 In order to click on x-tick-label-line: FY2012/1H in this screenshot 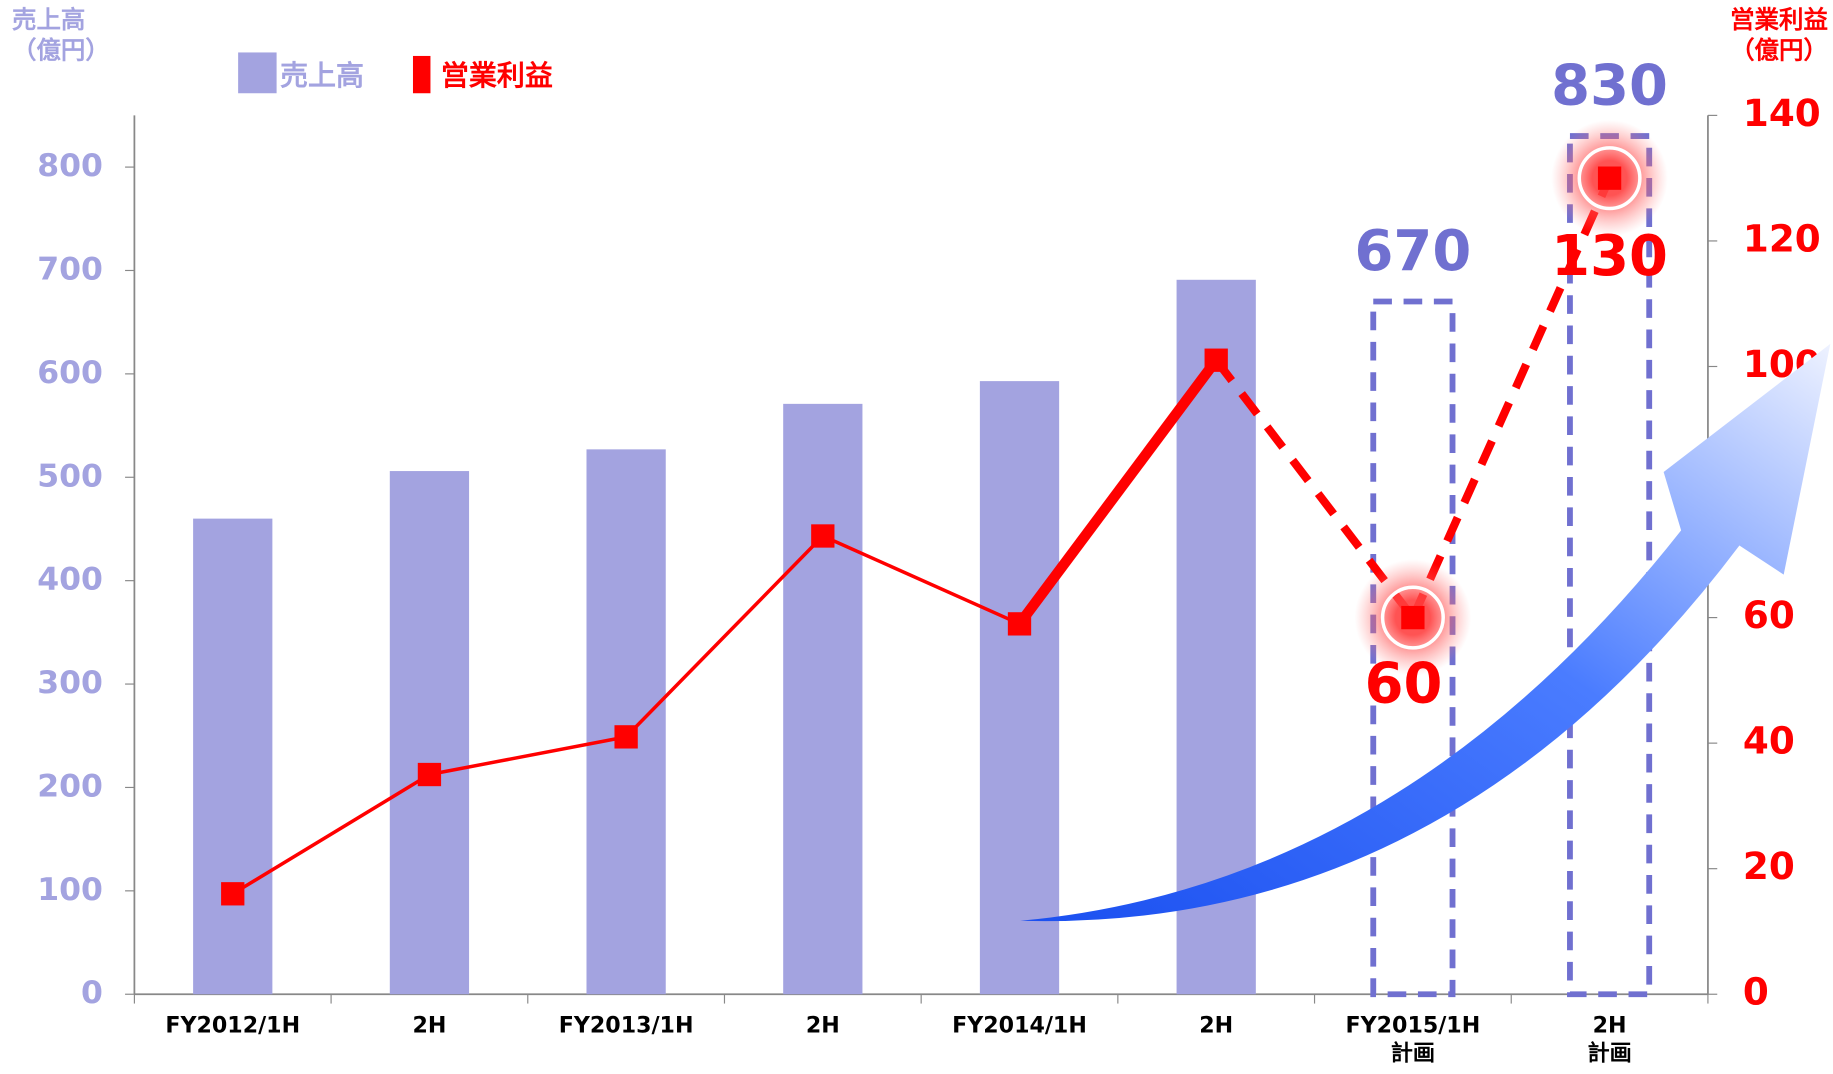, I will do `click(232, 1025)`.